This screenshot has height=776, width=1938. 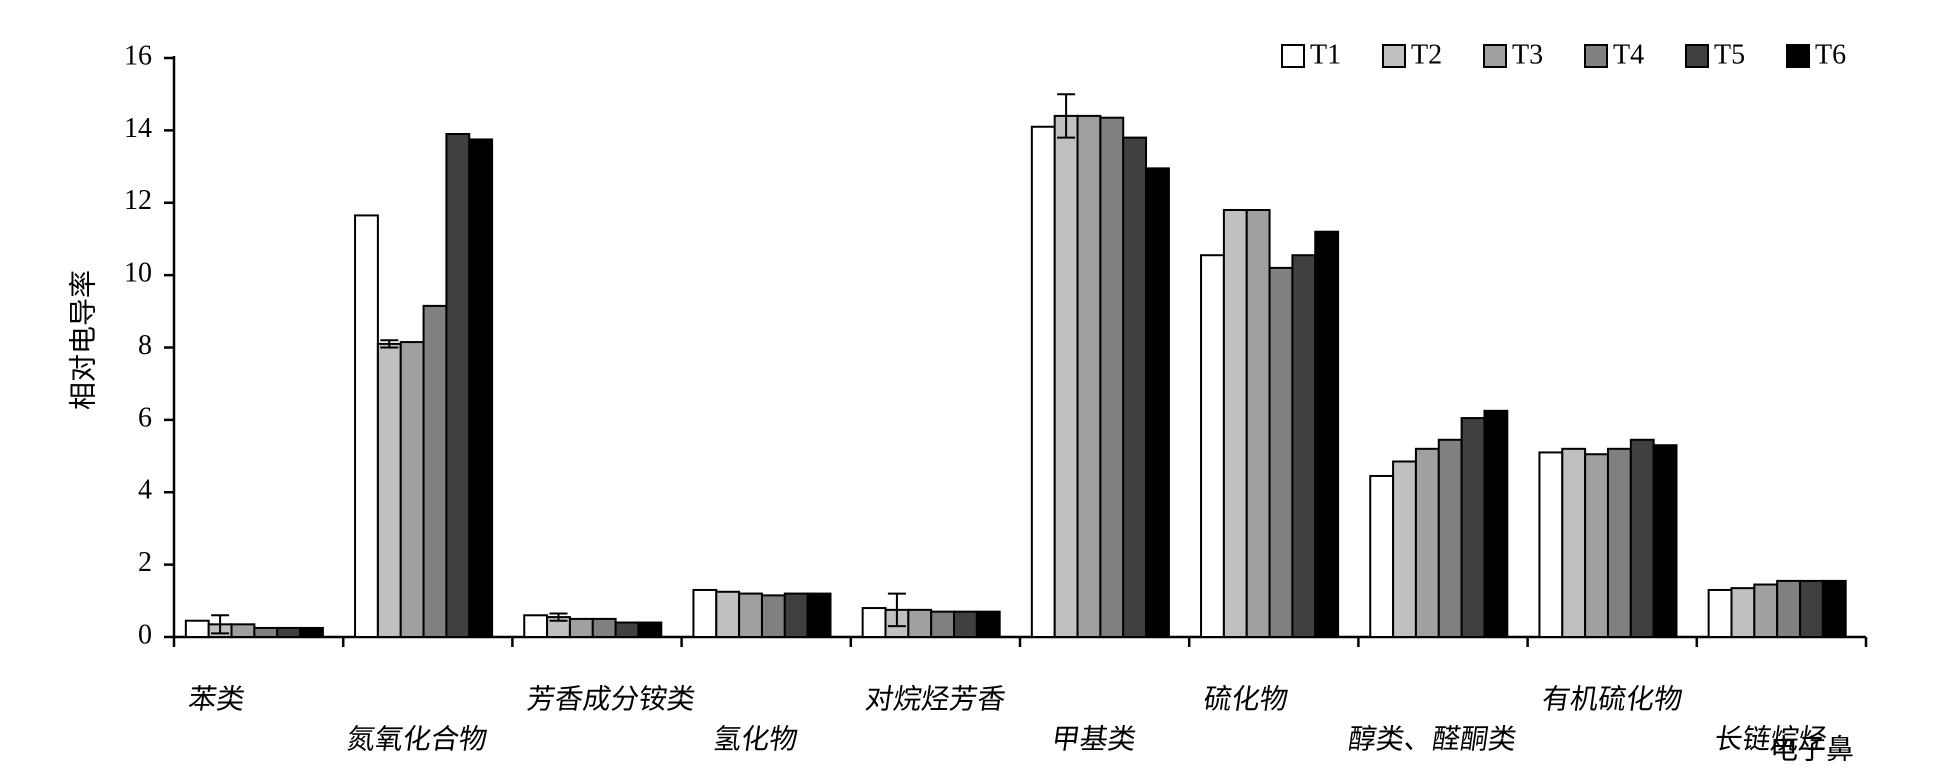 I want to click on y-tick-label: 0, so click(x=145, y=634).